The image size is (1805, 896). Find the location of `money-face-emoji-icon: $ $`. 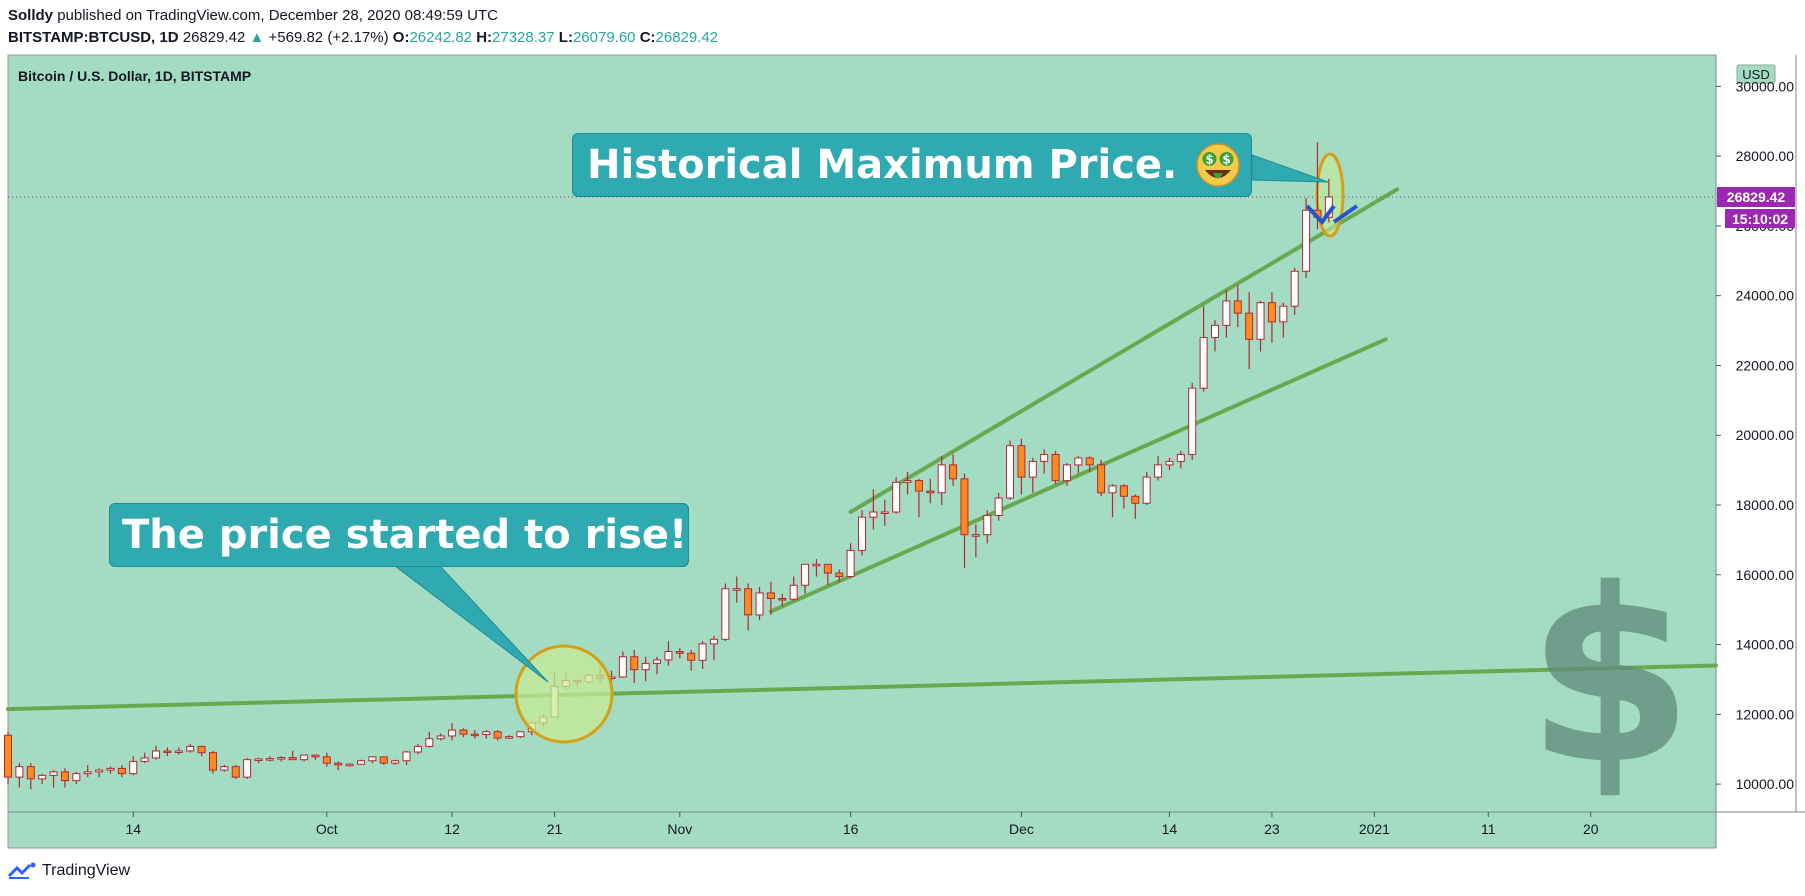

money-face-emoji-icon: $ $ is located at coordinates (1218, 165).